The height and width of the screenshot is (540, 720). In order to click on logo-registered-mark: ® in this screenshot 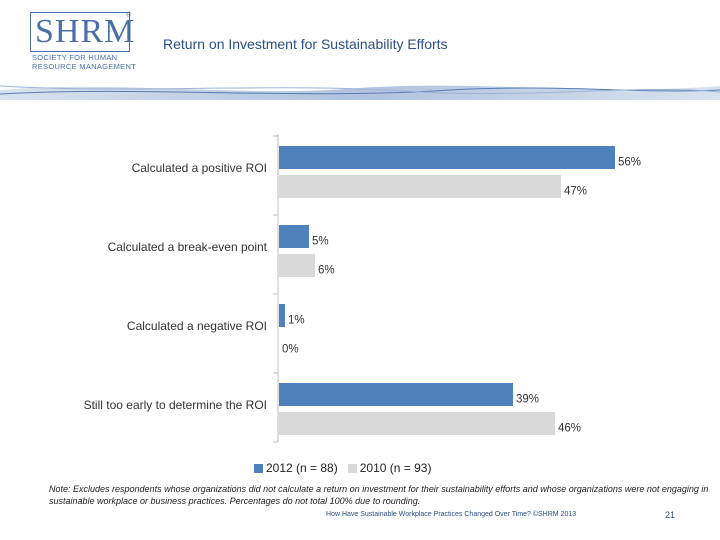, I will do `click(129, 15)`.